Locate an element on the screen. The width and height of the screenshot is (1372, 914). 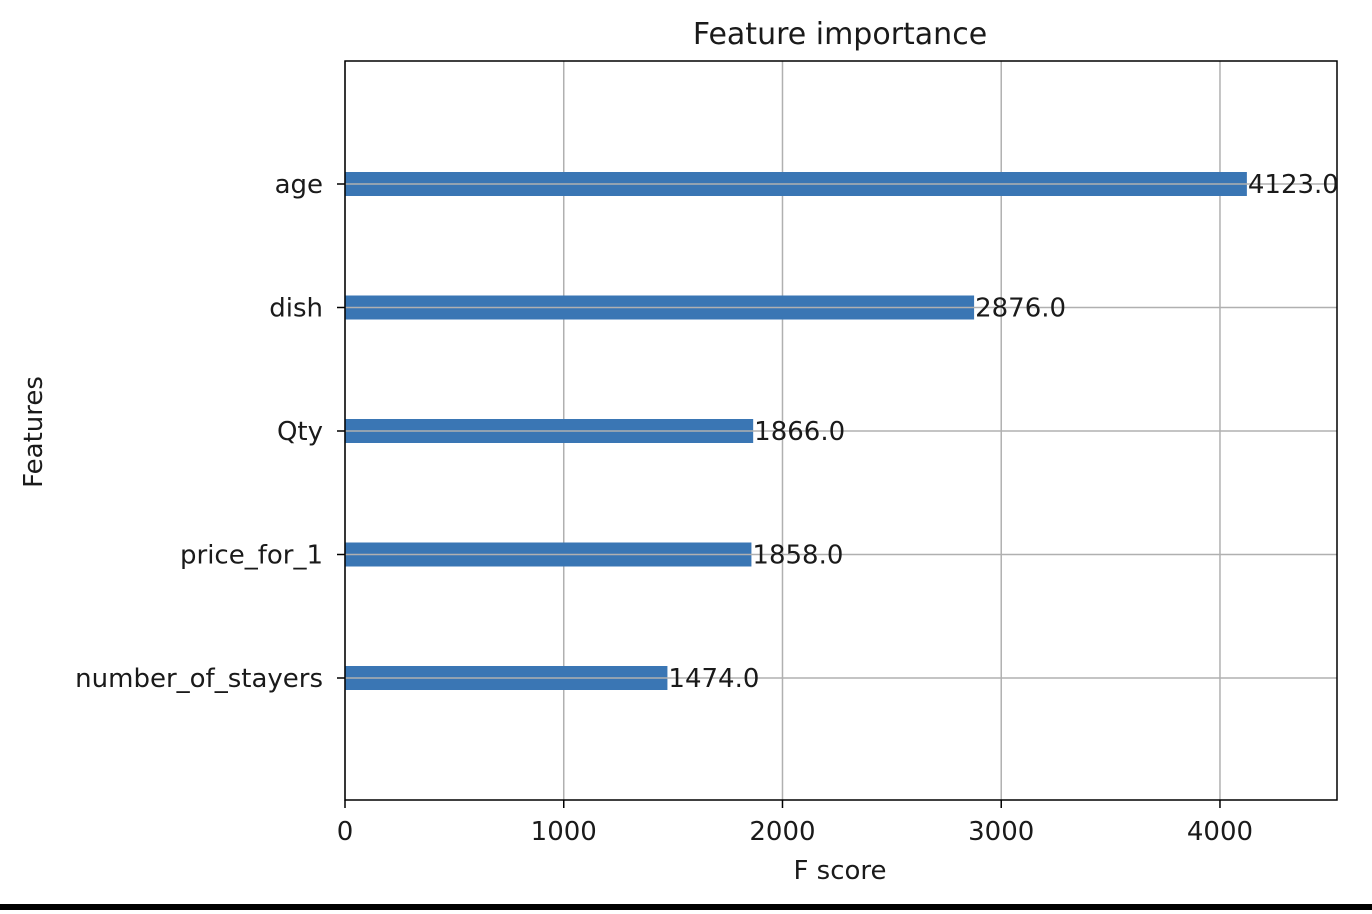
x-tick-label: 3000 is located at coordinates (1001, 832).